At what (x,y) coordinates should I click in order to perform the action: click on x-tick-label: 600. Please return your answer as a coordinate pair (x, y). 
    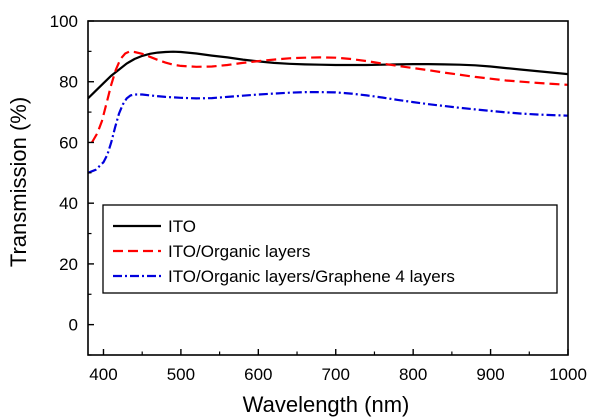
    Looking at the image, I should click on (258, 374).